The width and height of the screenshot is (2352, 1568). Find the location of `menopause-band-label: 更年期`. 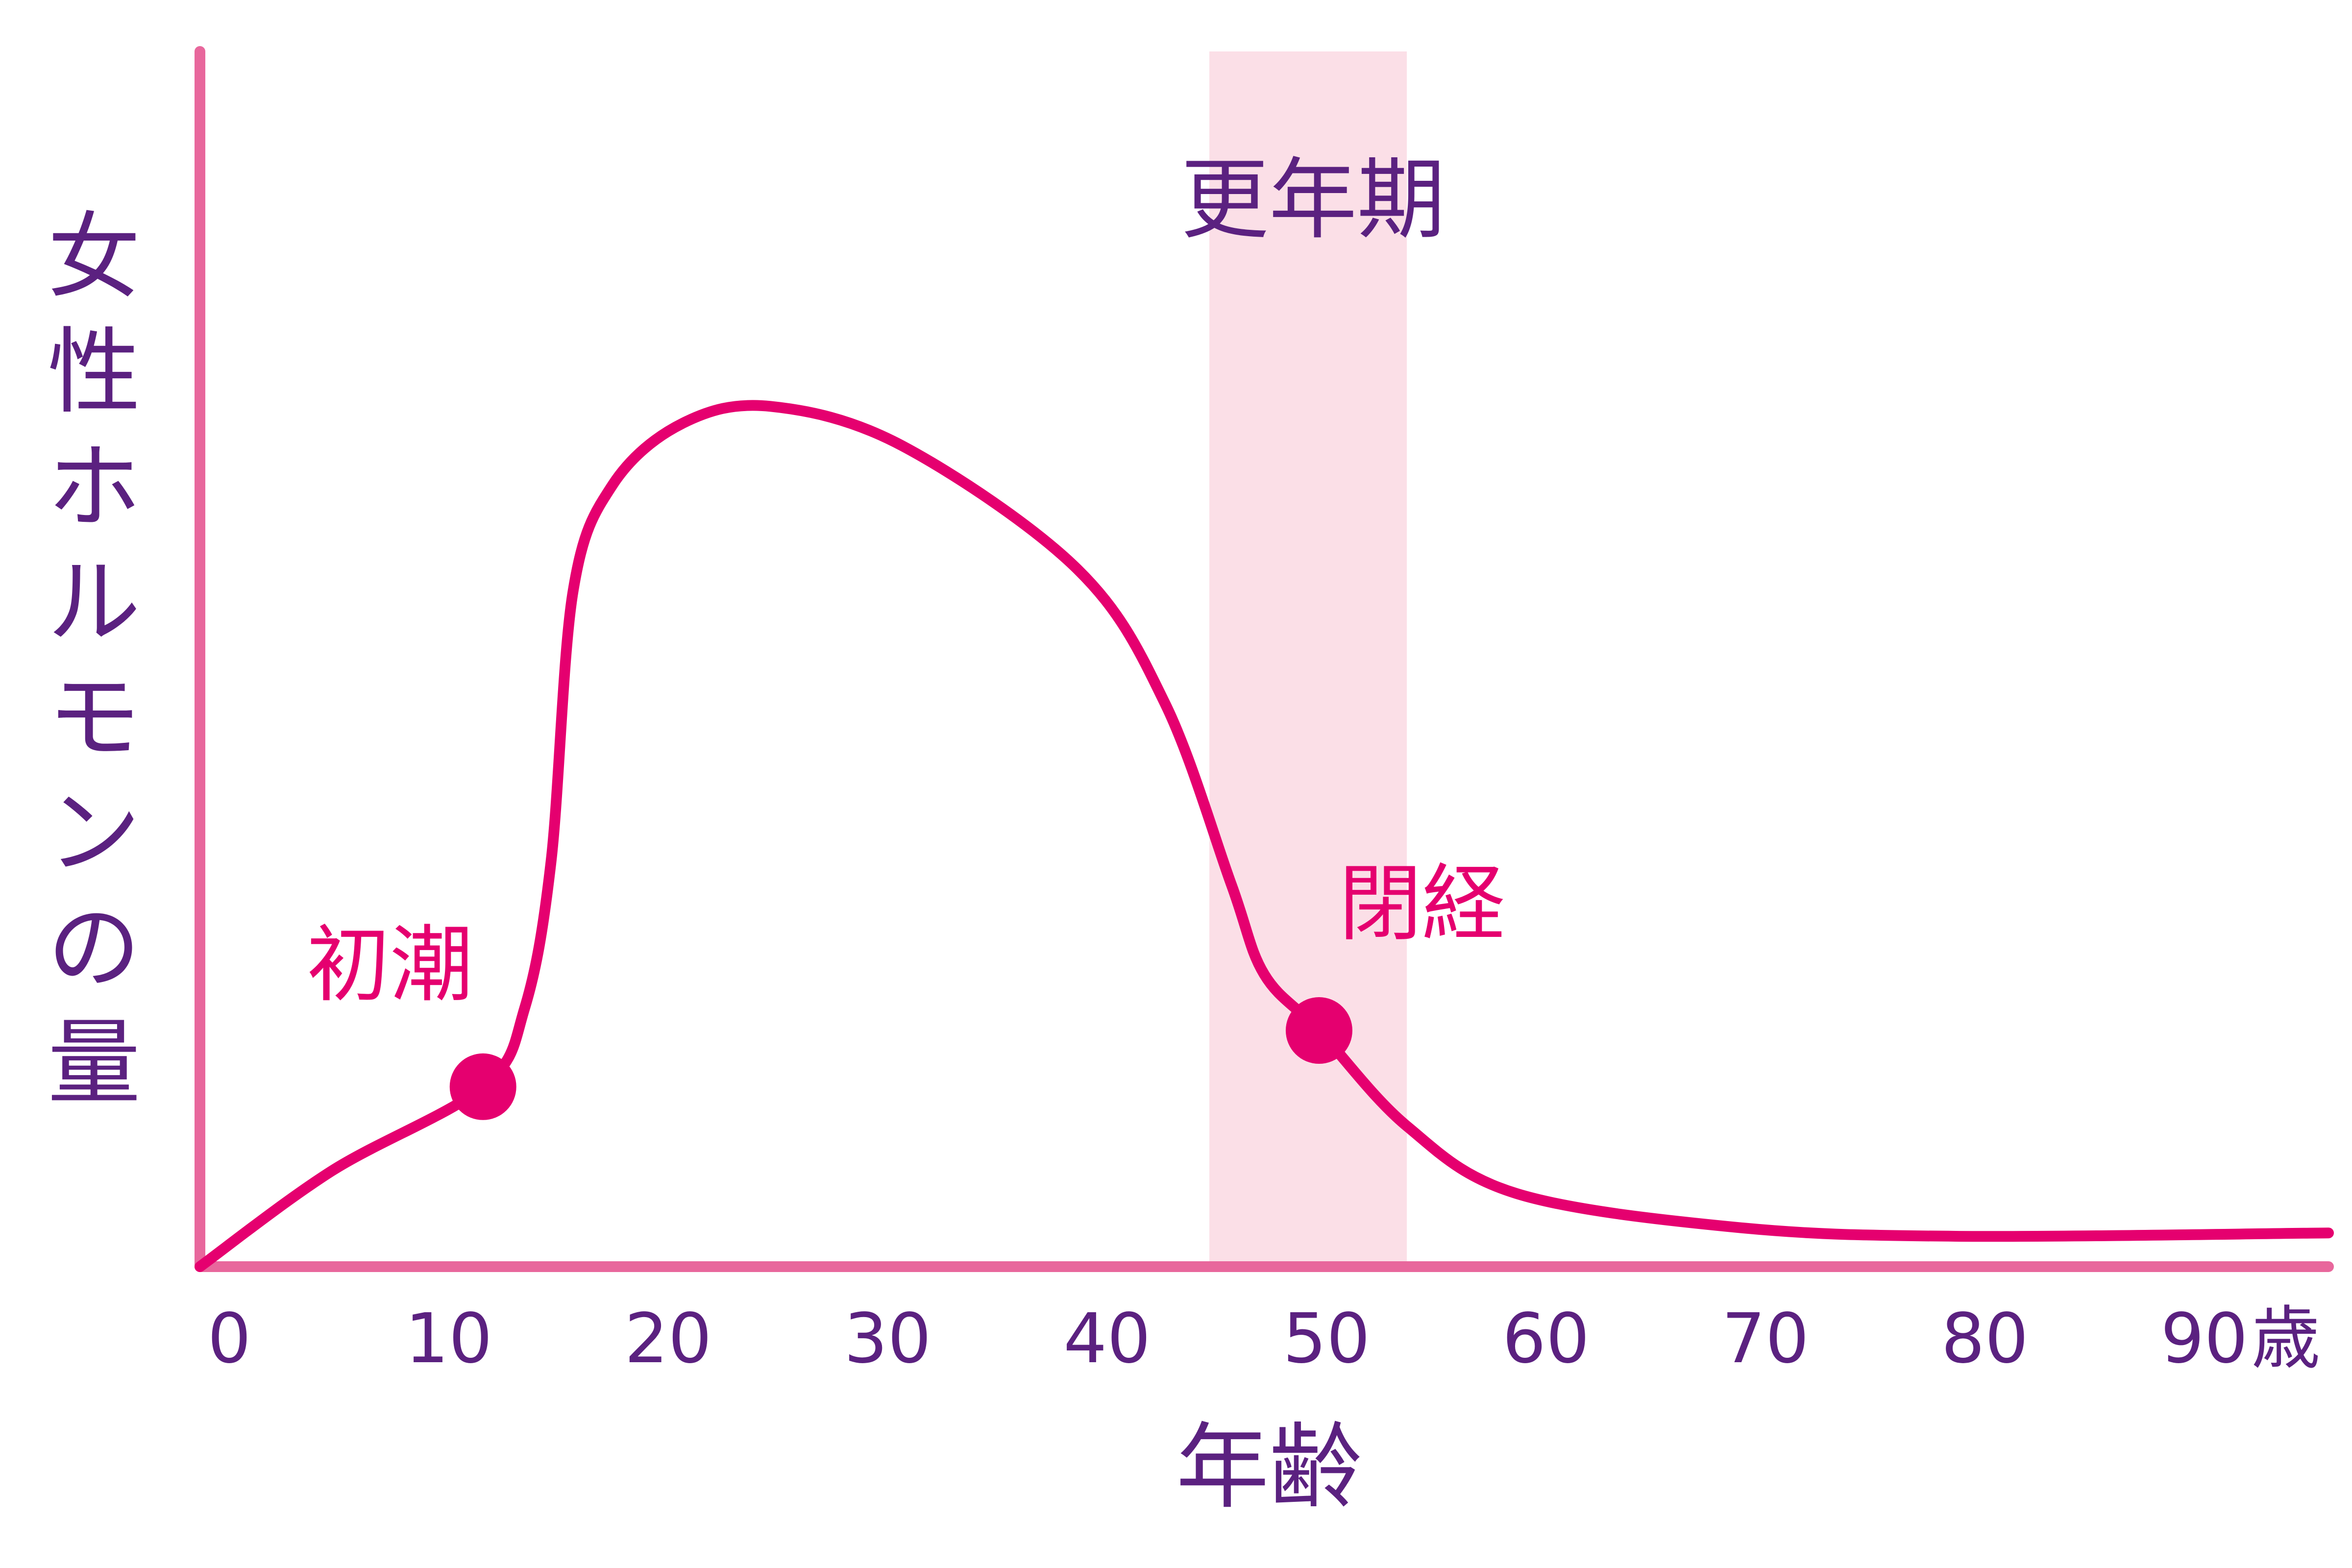

menopause-band-label: 更年期 is located at coordinates (1313, 200).